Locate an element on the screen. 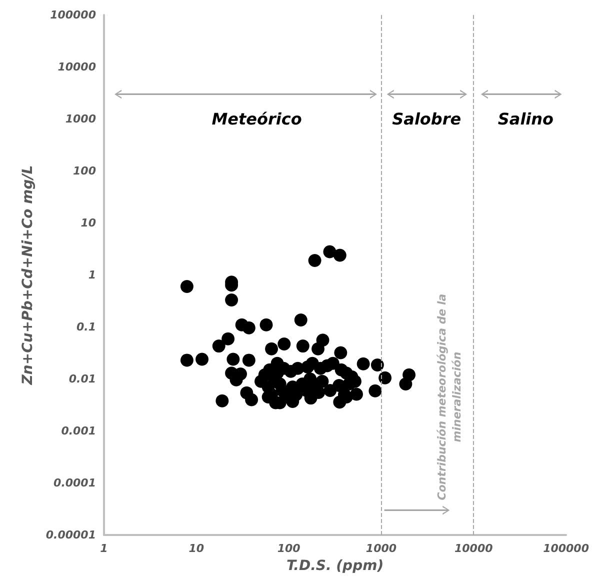 The image size is (592, 588). y-tick-label: 0.001 is located at coordinates (78, 431).